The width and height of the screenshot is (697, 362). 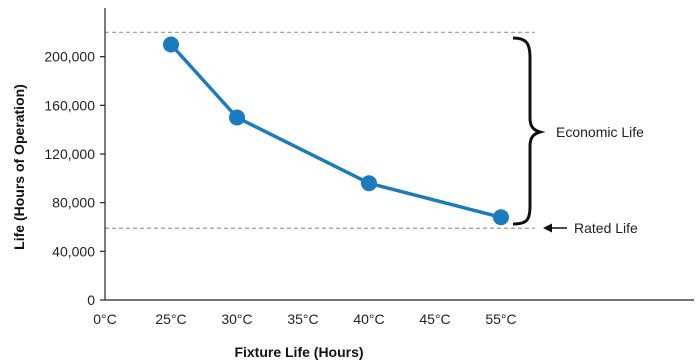 What do you see at coordinates (69, 57) in the screenshot?
I see `y-tick-label: 200,000` at bounding box center [69, 57].